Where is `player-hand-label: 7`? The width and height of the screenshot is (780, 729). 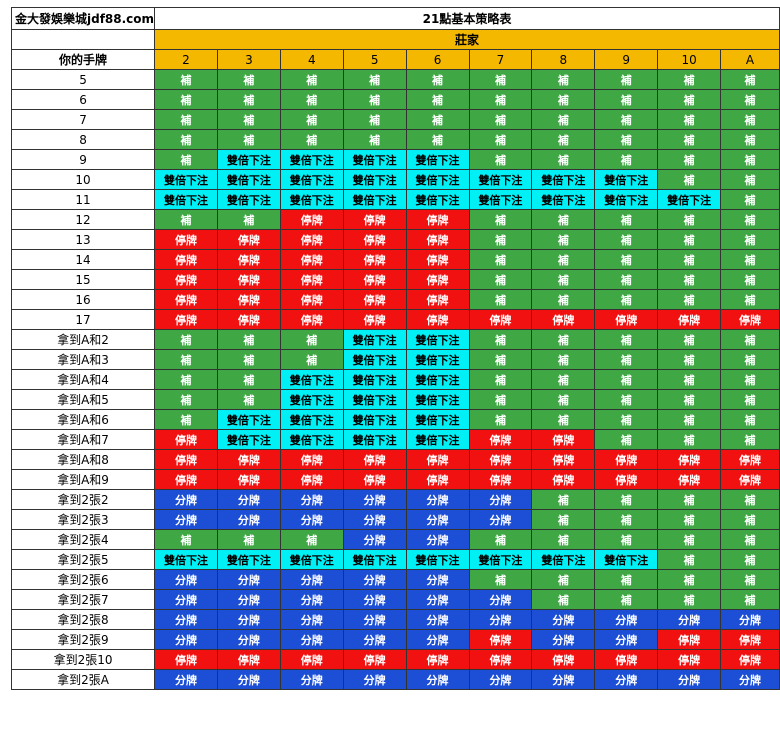 player-hand-label: 7 is located at coordinates (83, 119).